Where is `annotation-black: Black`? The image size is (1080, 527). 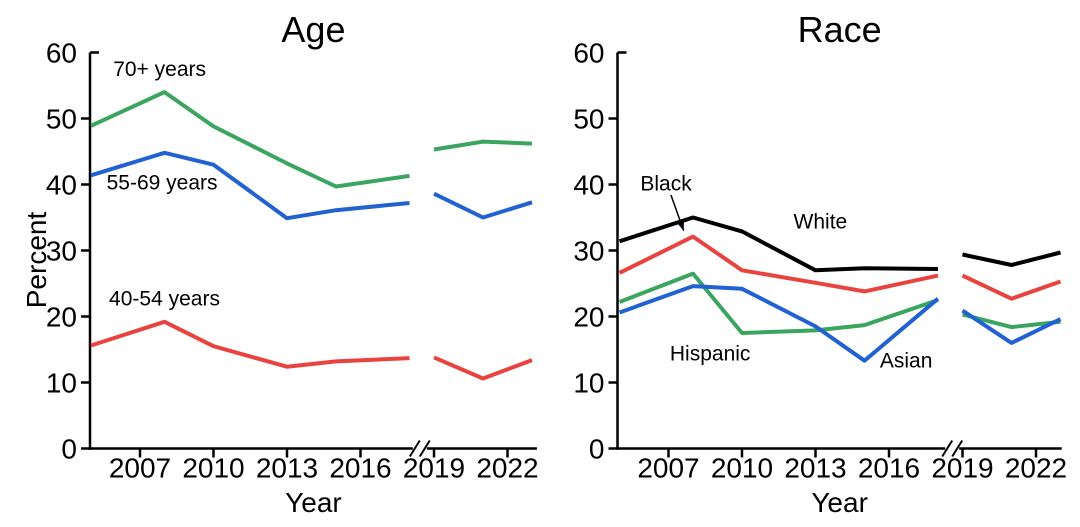
annotation-black: Black is located at coordinates (666, 184).